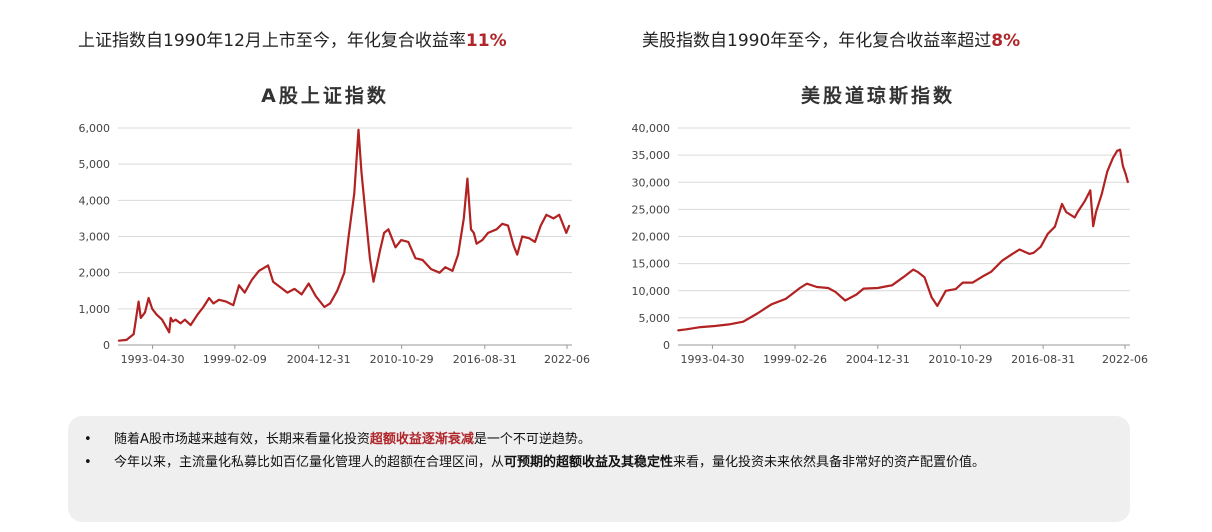 The image size is (1212, 532). What do you see at coordinates (235, 359) in the screenshot?
I see `x-tick-label: 1999-02-09` at bounding box center [235, 359].